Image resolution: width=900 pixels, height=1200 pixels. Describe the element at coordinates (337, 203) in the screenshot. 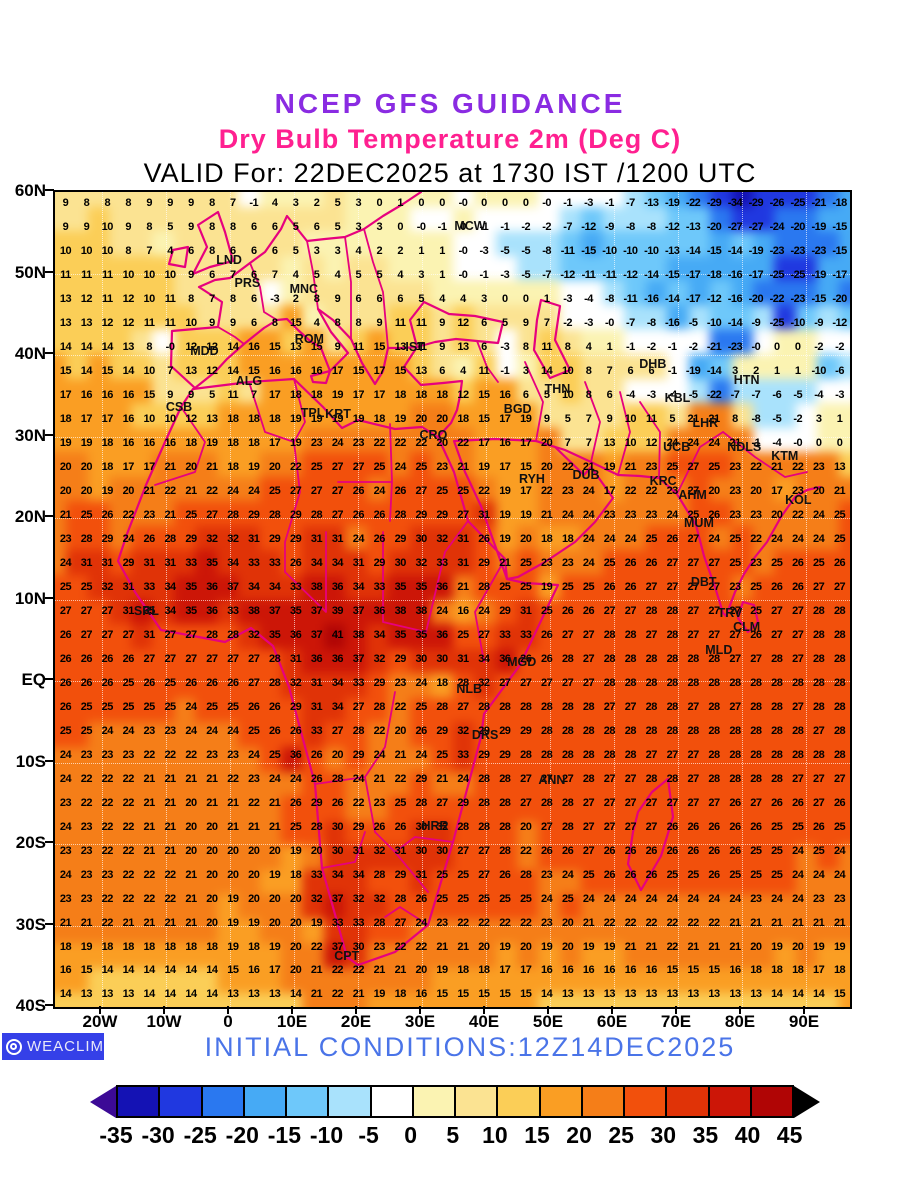

I see `temp-value: 5` at that location.